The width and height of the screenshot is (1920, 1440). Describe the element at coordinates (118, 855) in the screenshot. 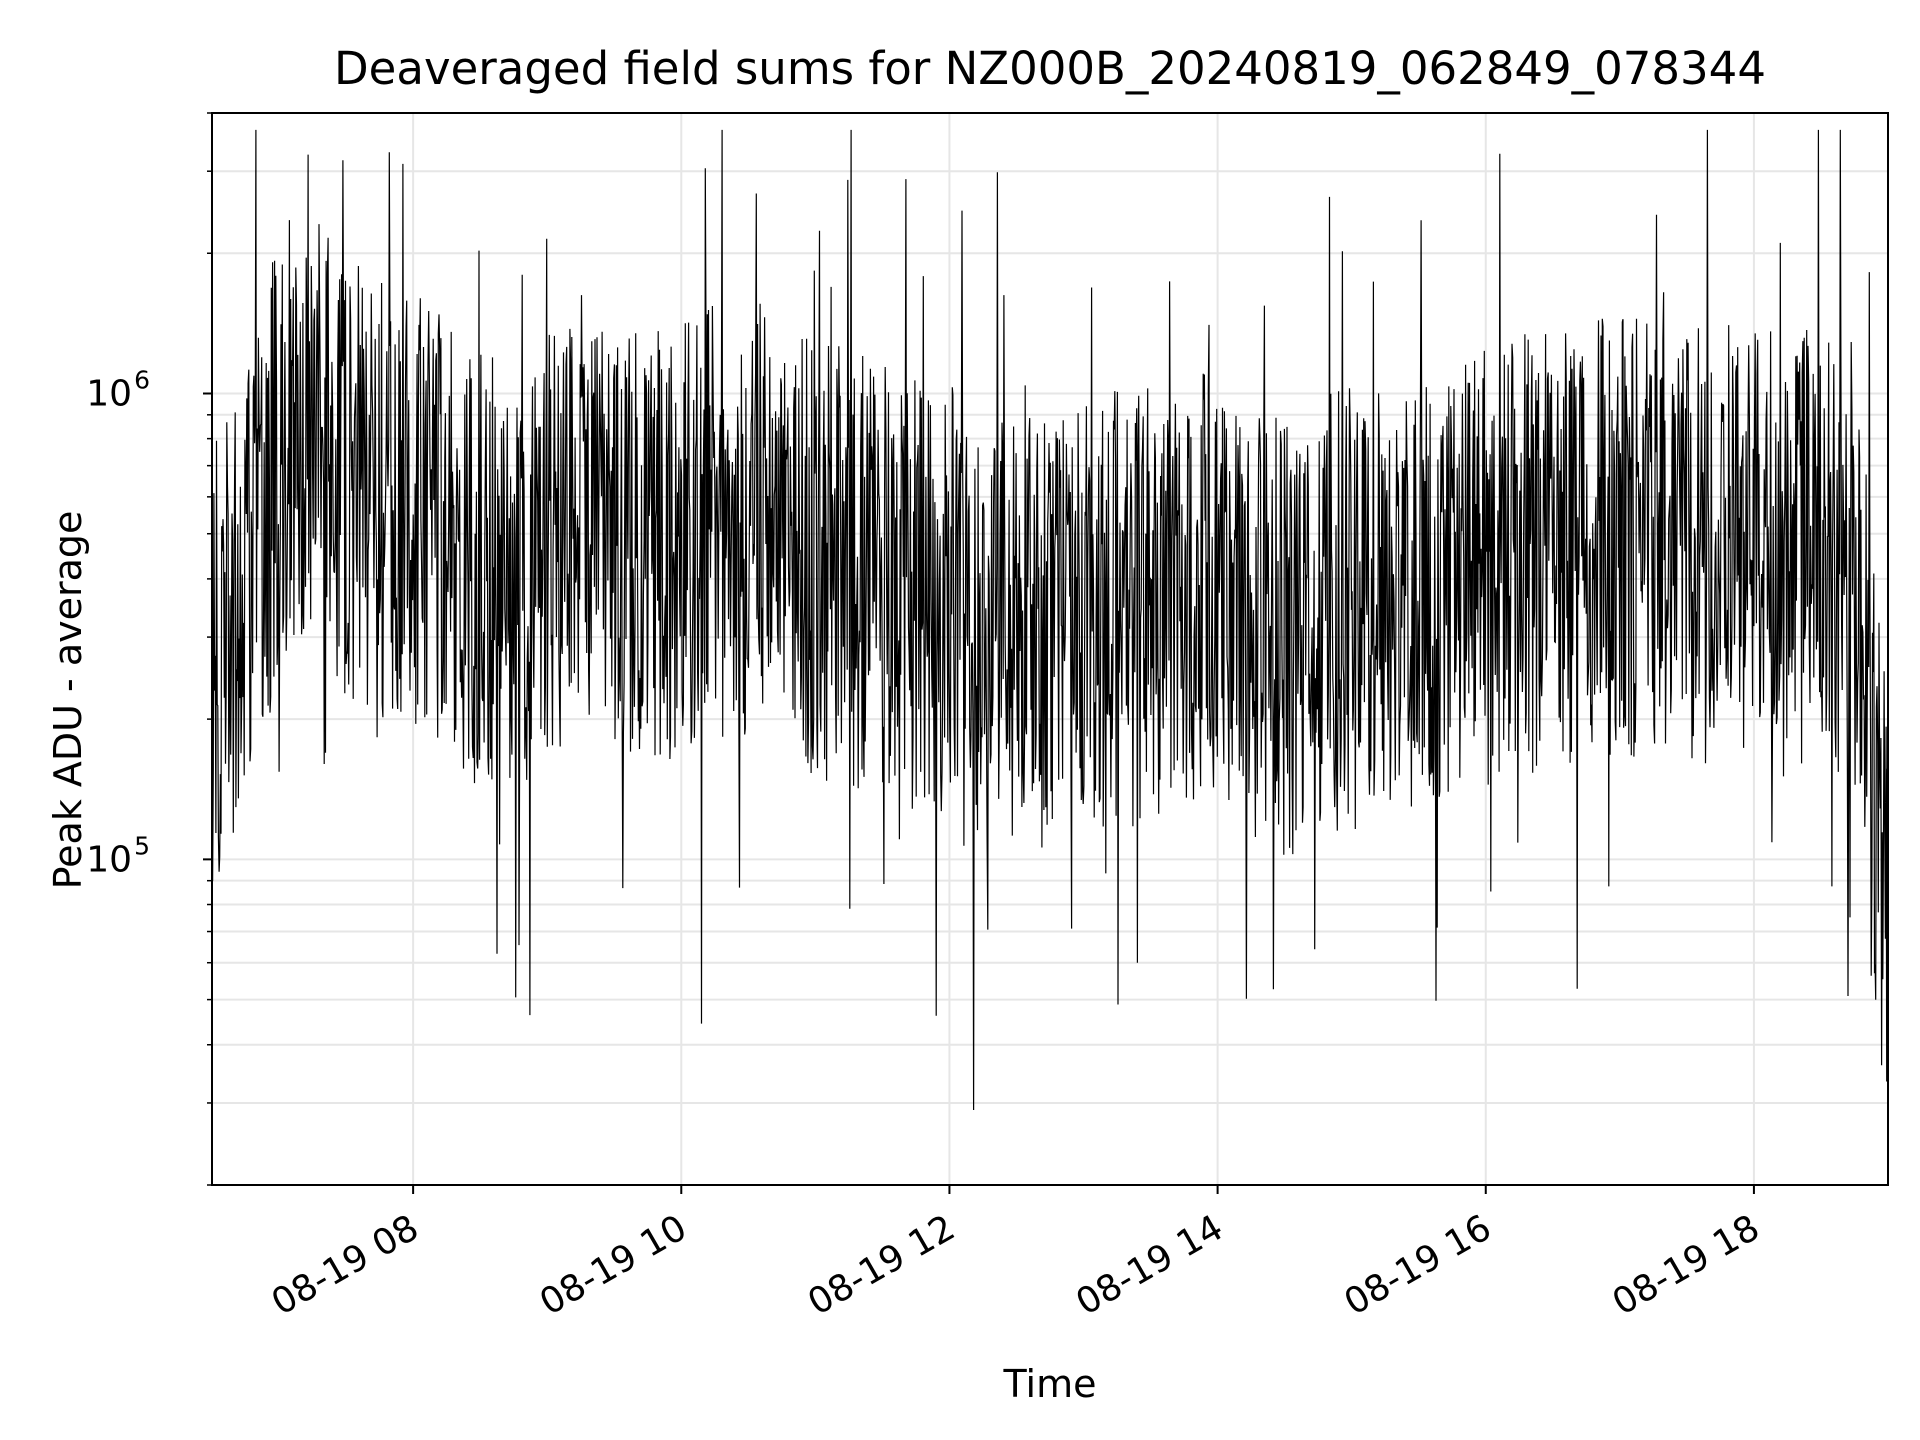

I see `y-tick-label: 10⁵` at that location.